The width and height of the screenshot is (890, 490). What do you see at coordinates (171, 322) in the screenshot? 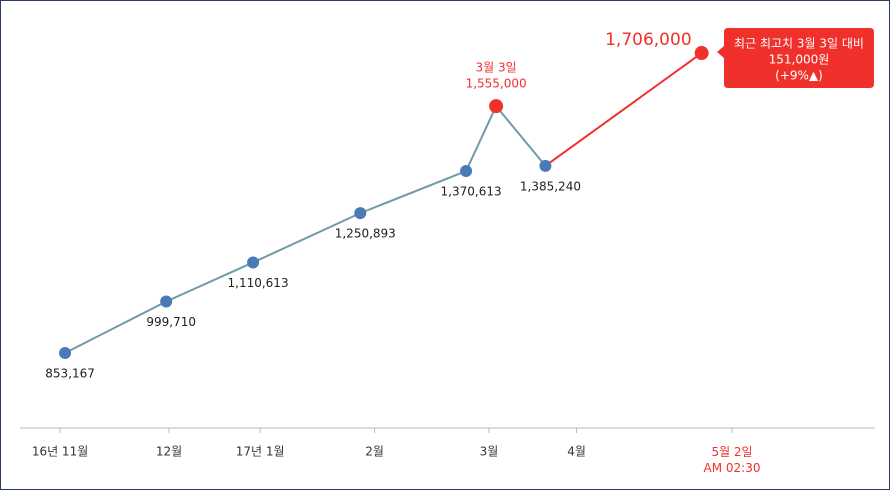
I see `value-label: 999,710` at bounding box center [171, 322].